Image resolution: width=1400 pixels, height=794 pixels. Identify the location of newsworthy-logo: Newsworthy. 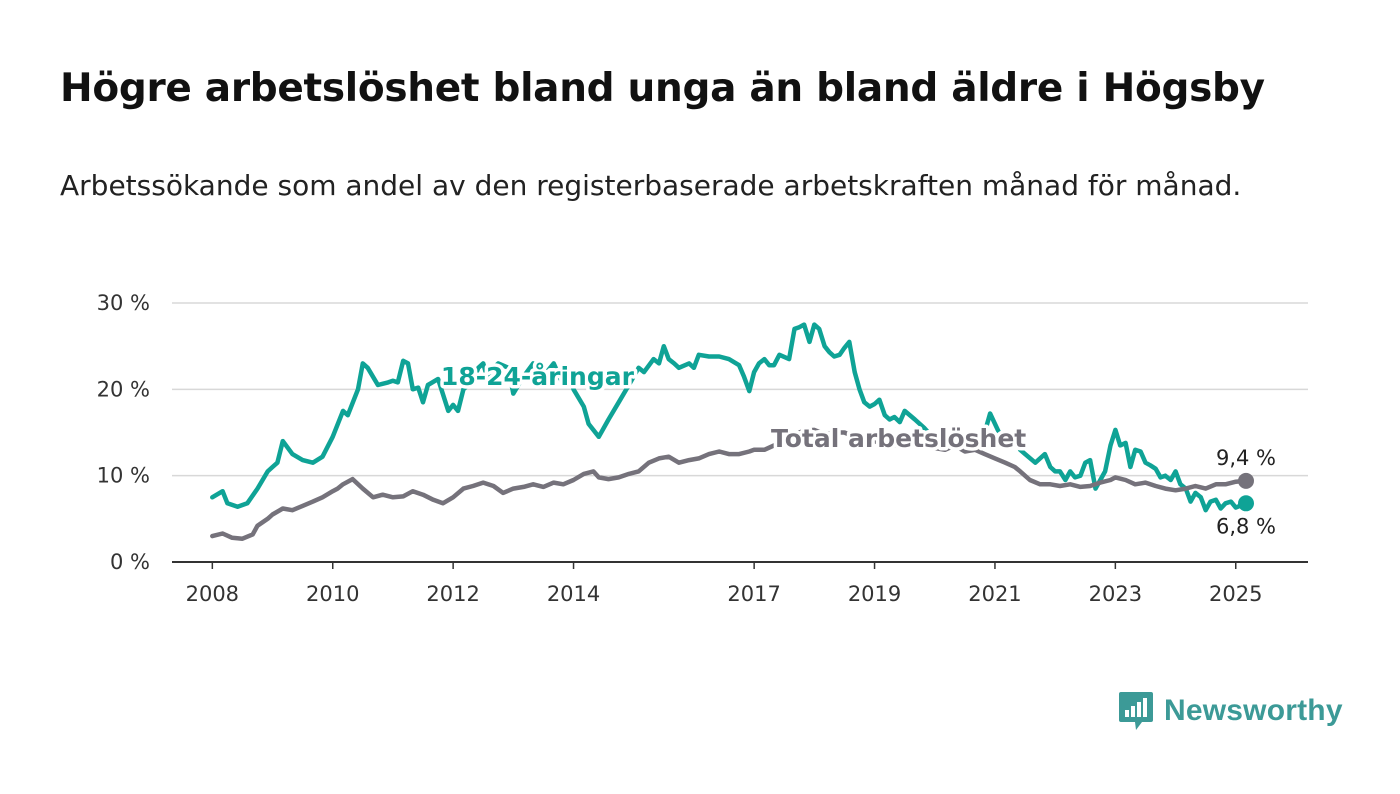
(1230, 711).